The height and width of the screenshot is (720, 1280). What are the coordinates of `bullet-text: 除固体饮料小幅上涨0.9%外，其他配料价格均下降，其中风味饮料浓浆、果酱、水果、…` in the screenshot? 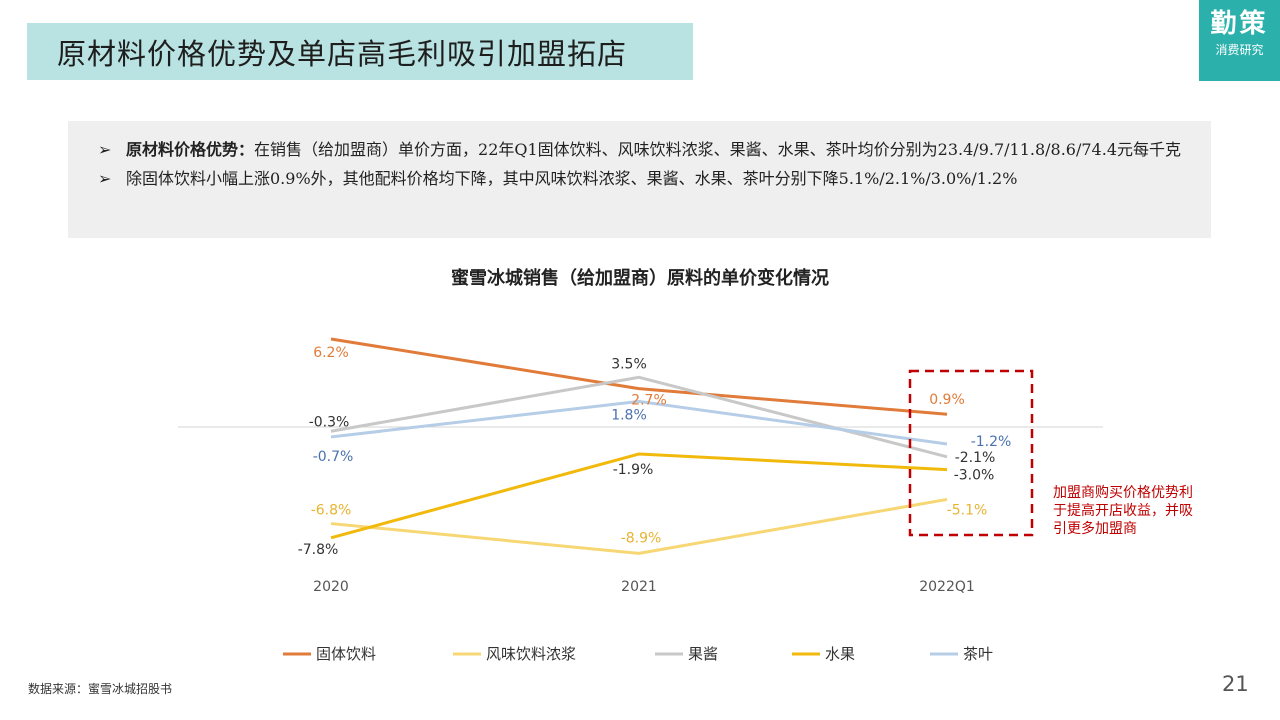 It's located at (572, 178).